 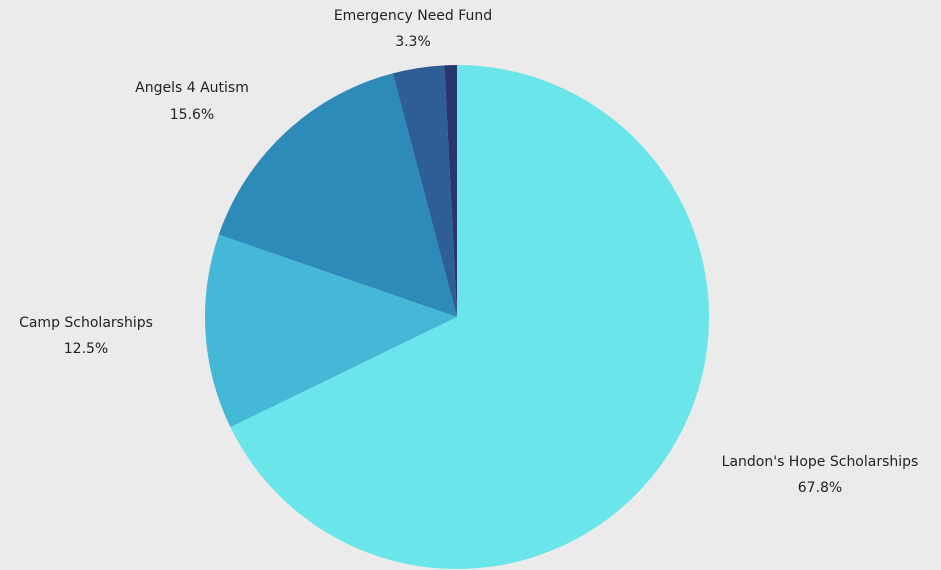 I want to click on pie-slice-emergency-need-fund, so click(x=424, y=191).